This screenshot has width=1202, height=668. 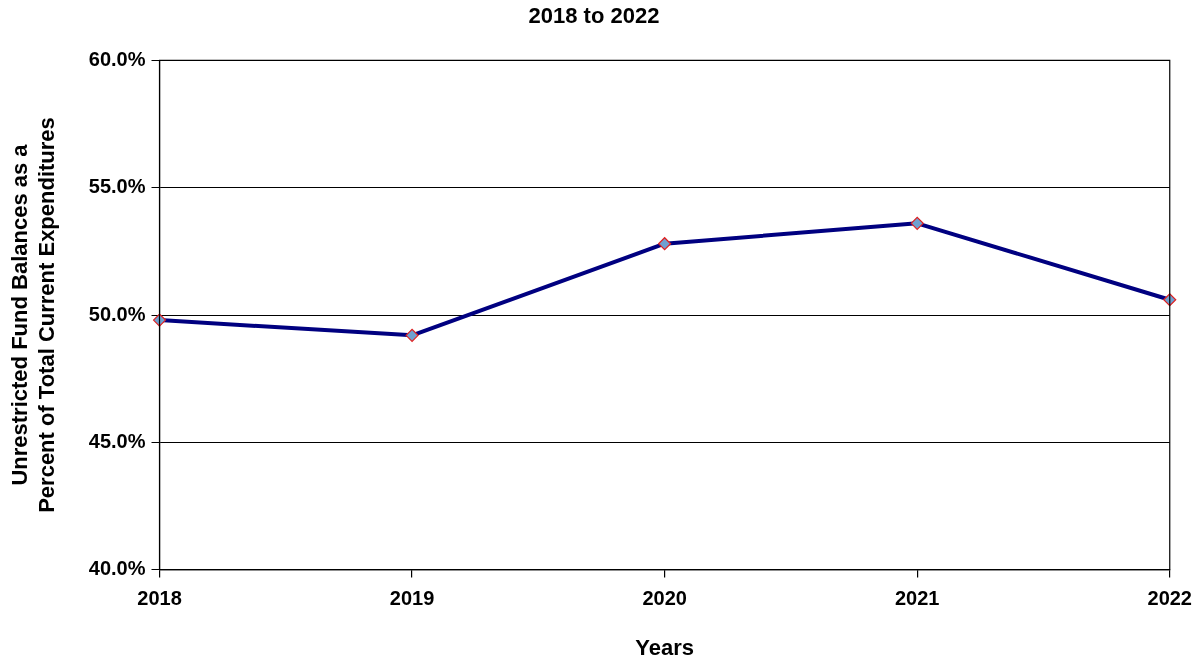 What do you see at coordinates (917, 598) in the screenshot?
I see `x-tick-label: 2021` at bounding box center [917, 598].